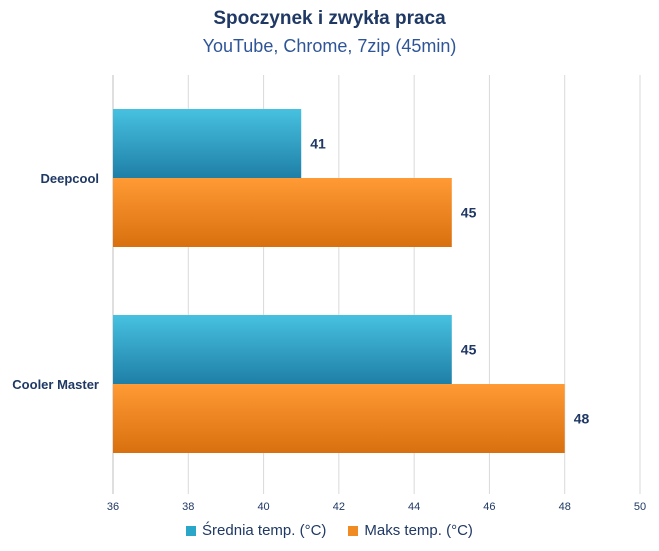 The image size is (659, 551). What do you see at coordinates (329, 18) in the screenshot?
I see `chart-title: Spoczynek i zwykła praca` at bounding box center [329, 18].